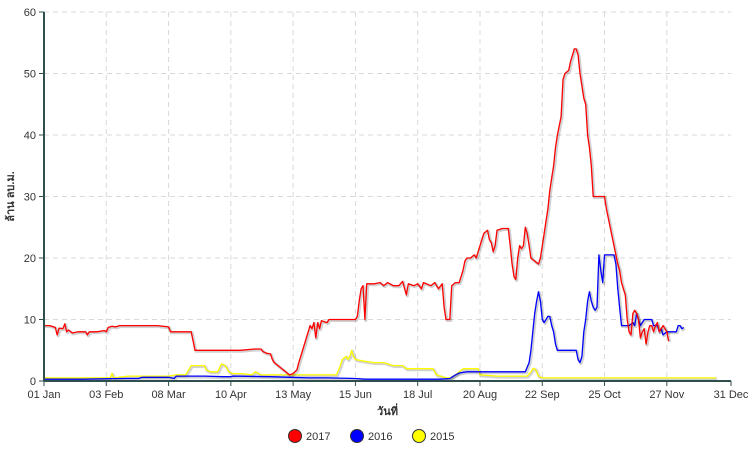  What do you see at coordinates (231, 395) in the screenshot?
I see `x-tick-label: 10 Apr` at bounding box center [231, 395].